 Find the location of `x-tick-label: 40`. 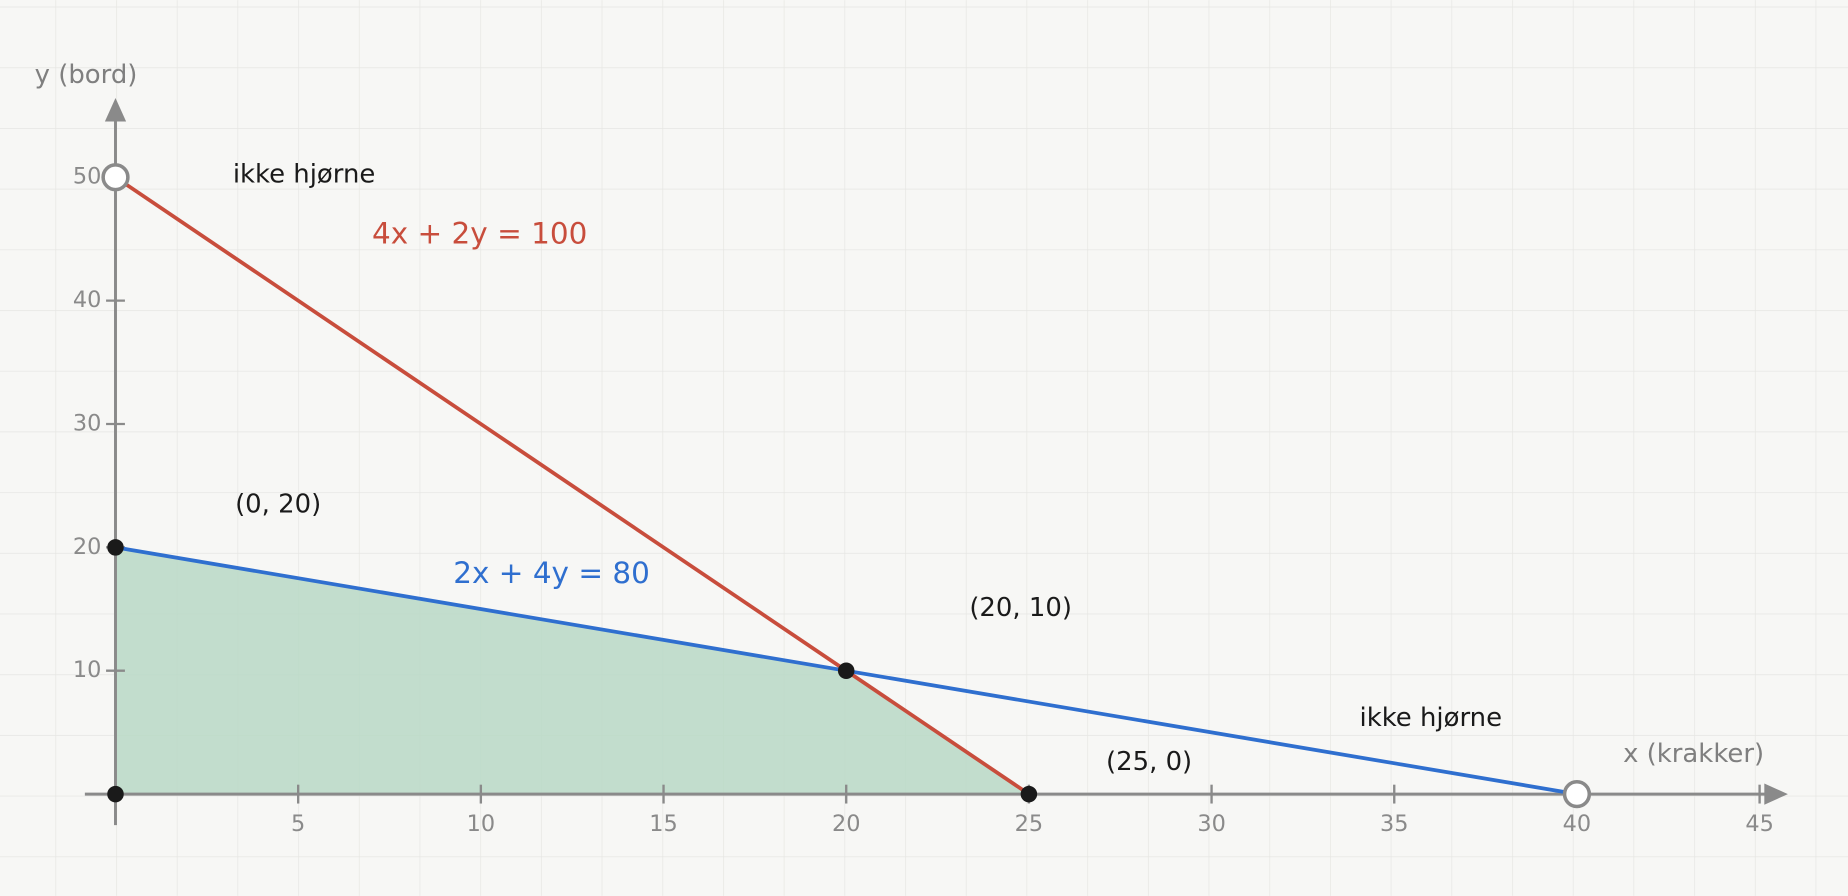

x-tick-label: 40 is located at coordinates (1577, 824).